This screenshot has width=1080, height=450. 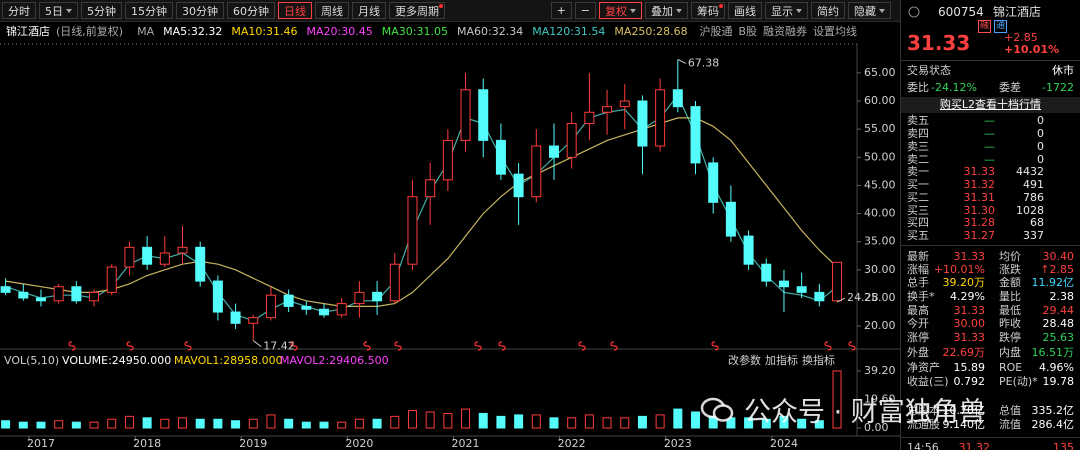 What do you see at coordinates (918, 222) in the screenshot?
I see `book-label: 买四` at bounding box center [918, 222].